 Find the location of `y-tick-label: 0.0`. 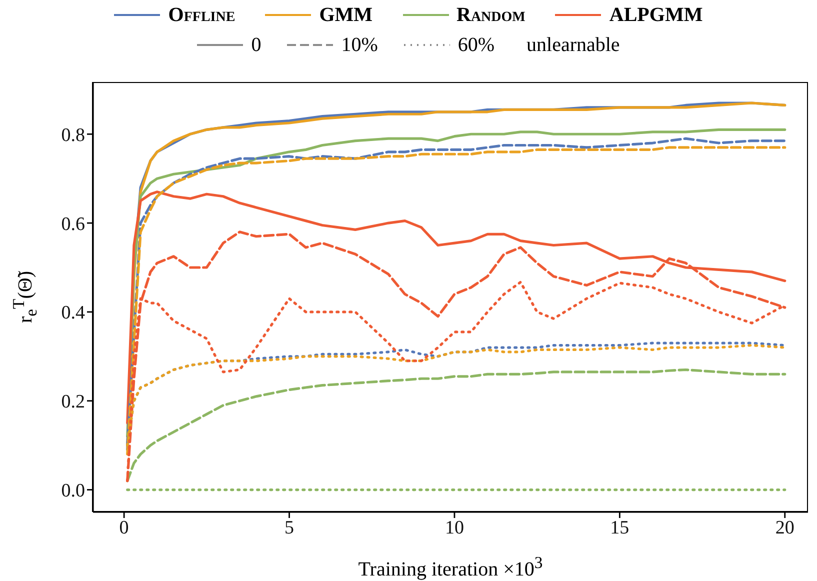

y-tick-label: 0.0 is located at coordinates (73, 491).